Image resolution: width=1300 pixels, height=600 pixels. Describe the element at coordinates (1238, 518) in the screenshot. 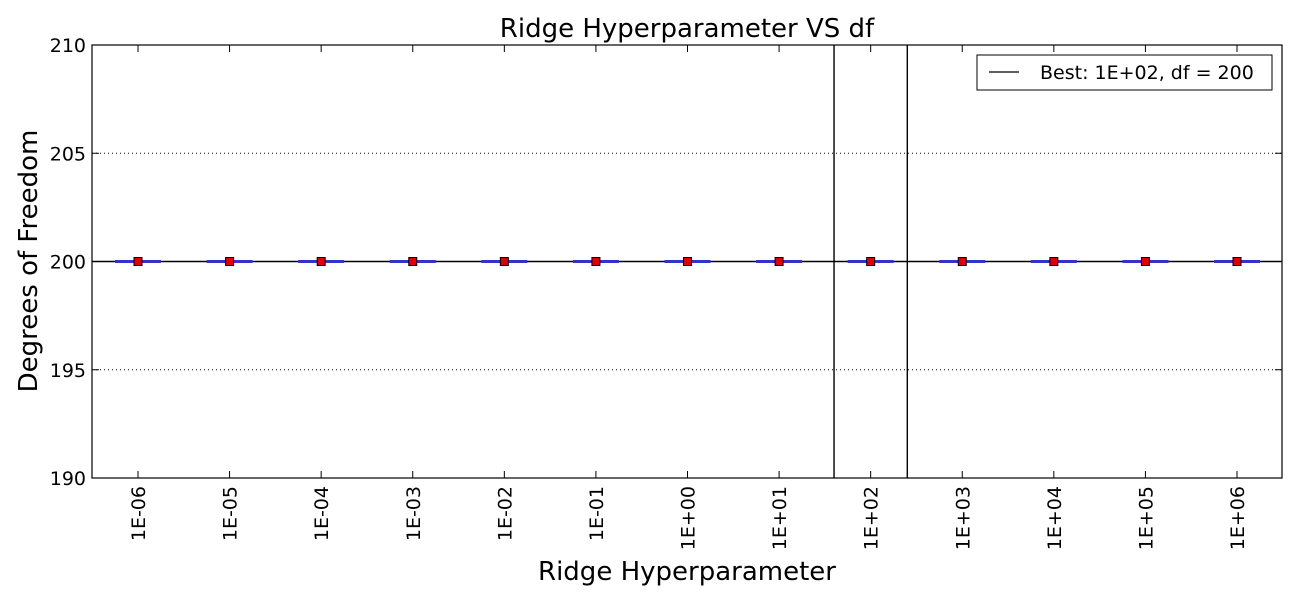

I see `x-tick-label: 1E+06` at that location.